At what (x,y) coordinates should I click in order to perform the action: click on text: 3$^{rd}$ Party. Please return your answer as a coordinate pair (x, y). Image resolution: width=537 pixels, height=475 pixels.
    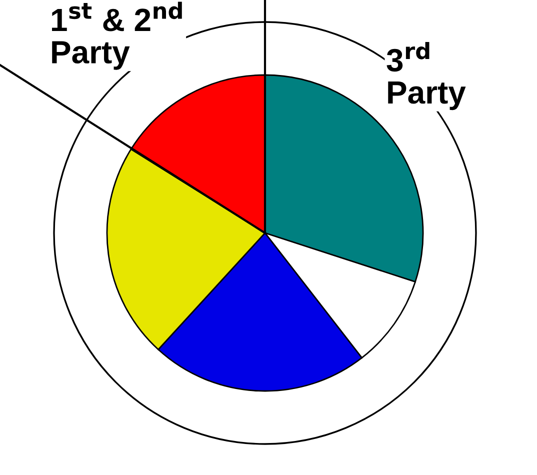
    Looking at the image, I should click on (426, 76).